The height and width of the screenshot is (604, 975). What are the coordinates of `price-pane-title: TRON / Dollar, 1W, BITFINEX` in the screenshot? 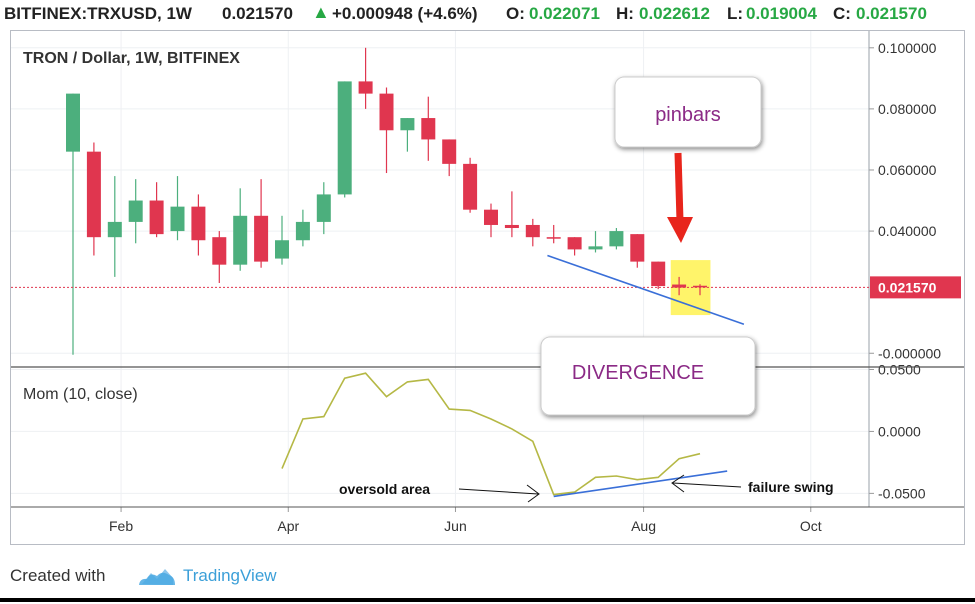 It's located at (131, 58).